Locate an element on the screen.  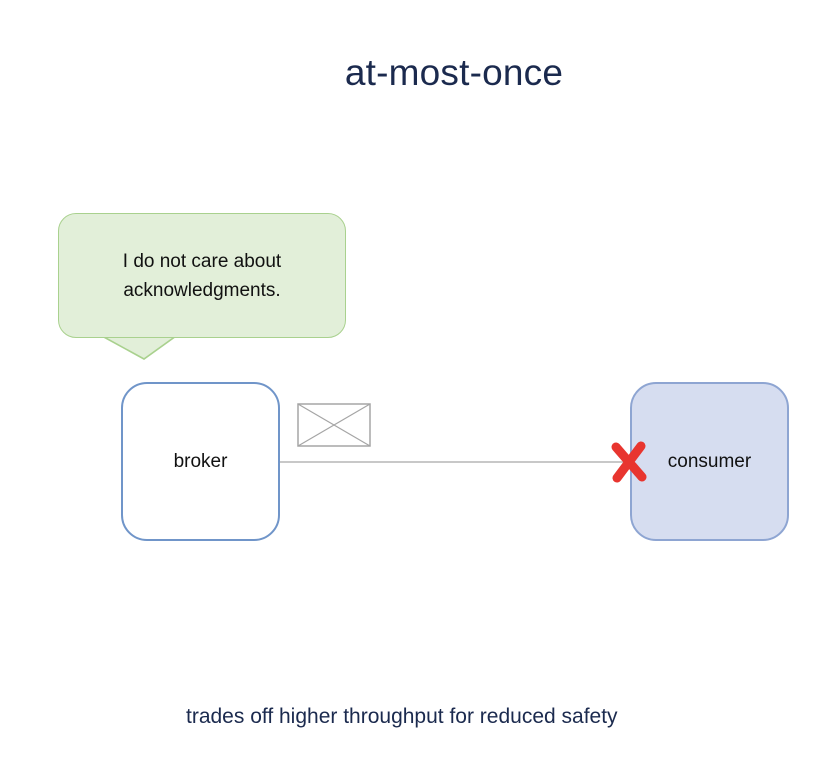
broker-node: broker is located at coordinates (200, 461).